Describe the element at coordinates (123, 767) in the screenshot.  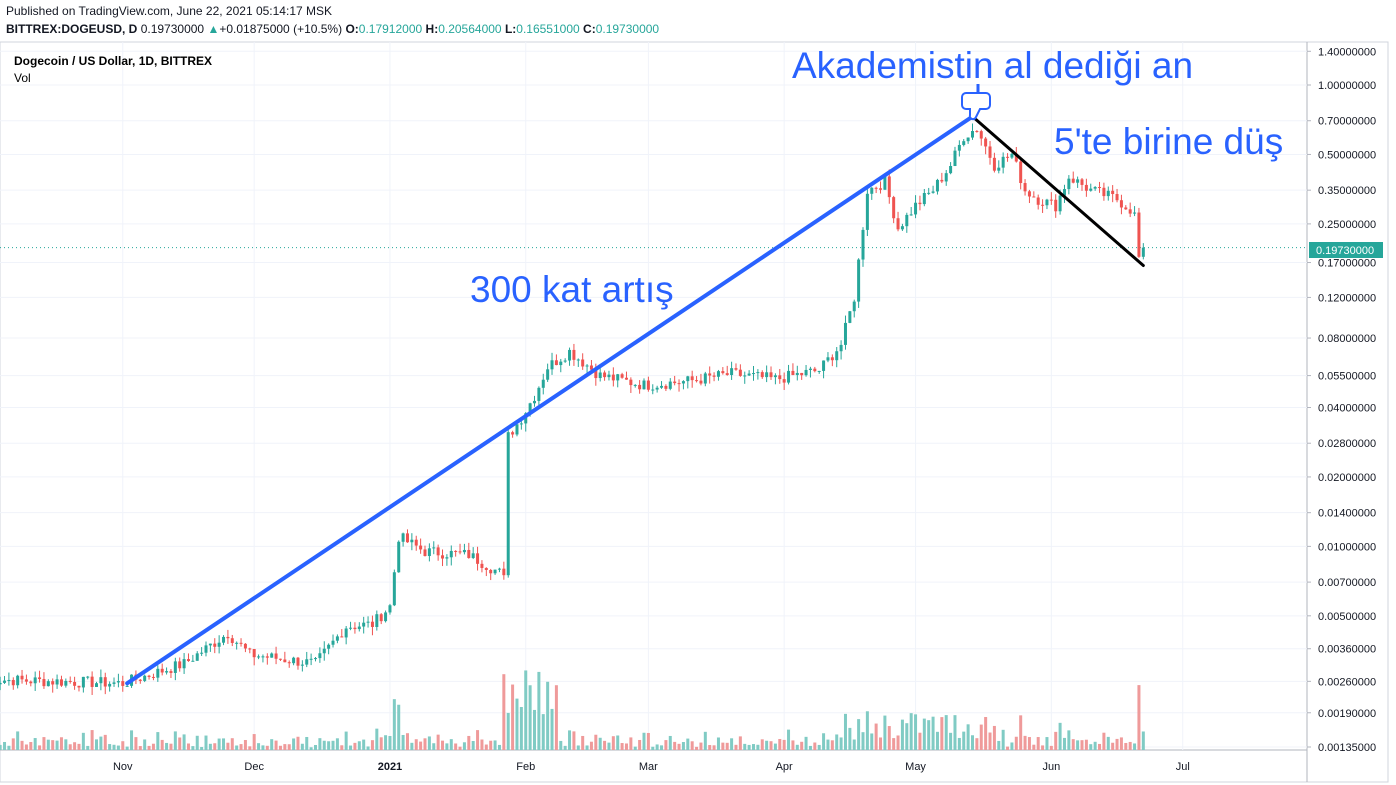
I see `x-tick-label: Nov` at that location.